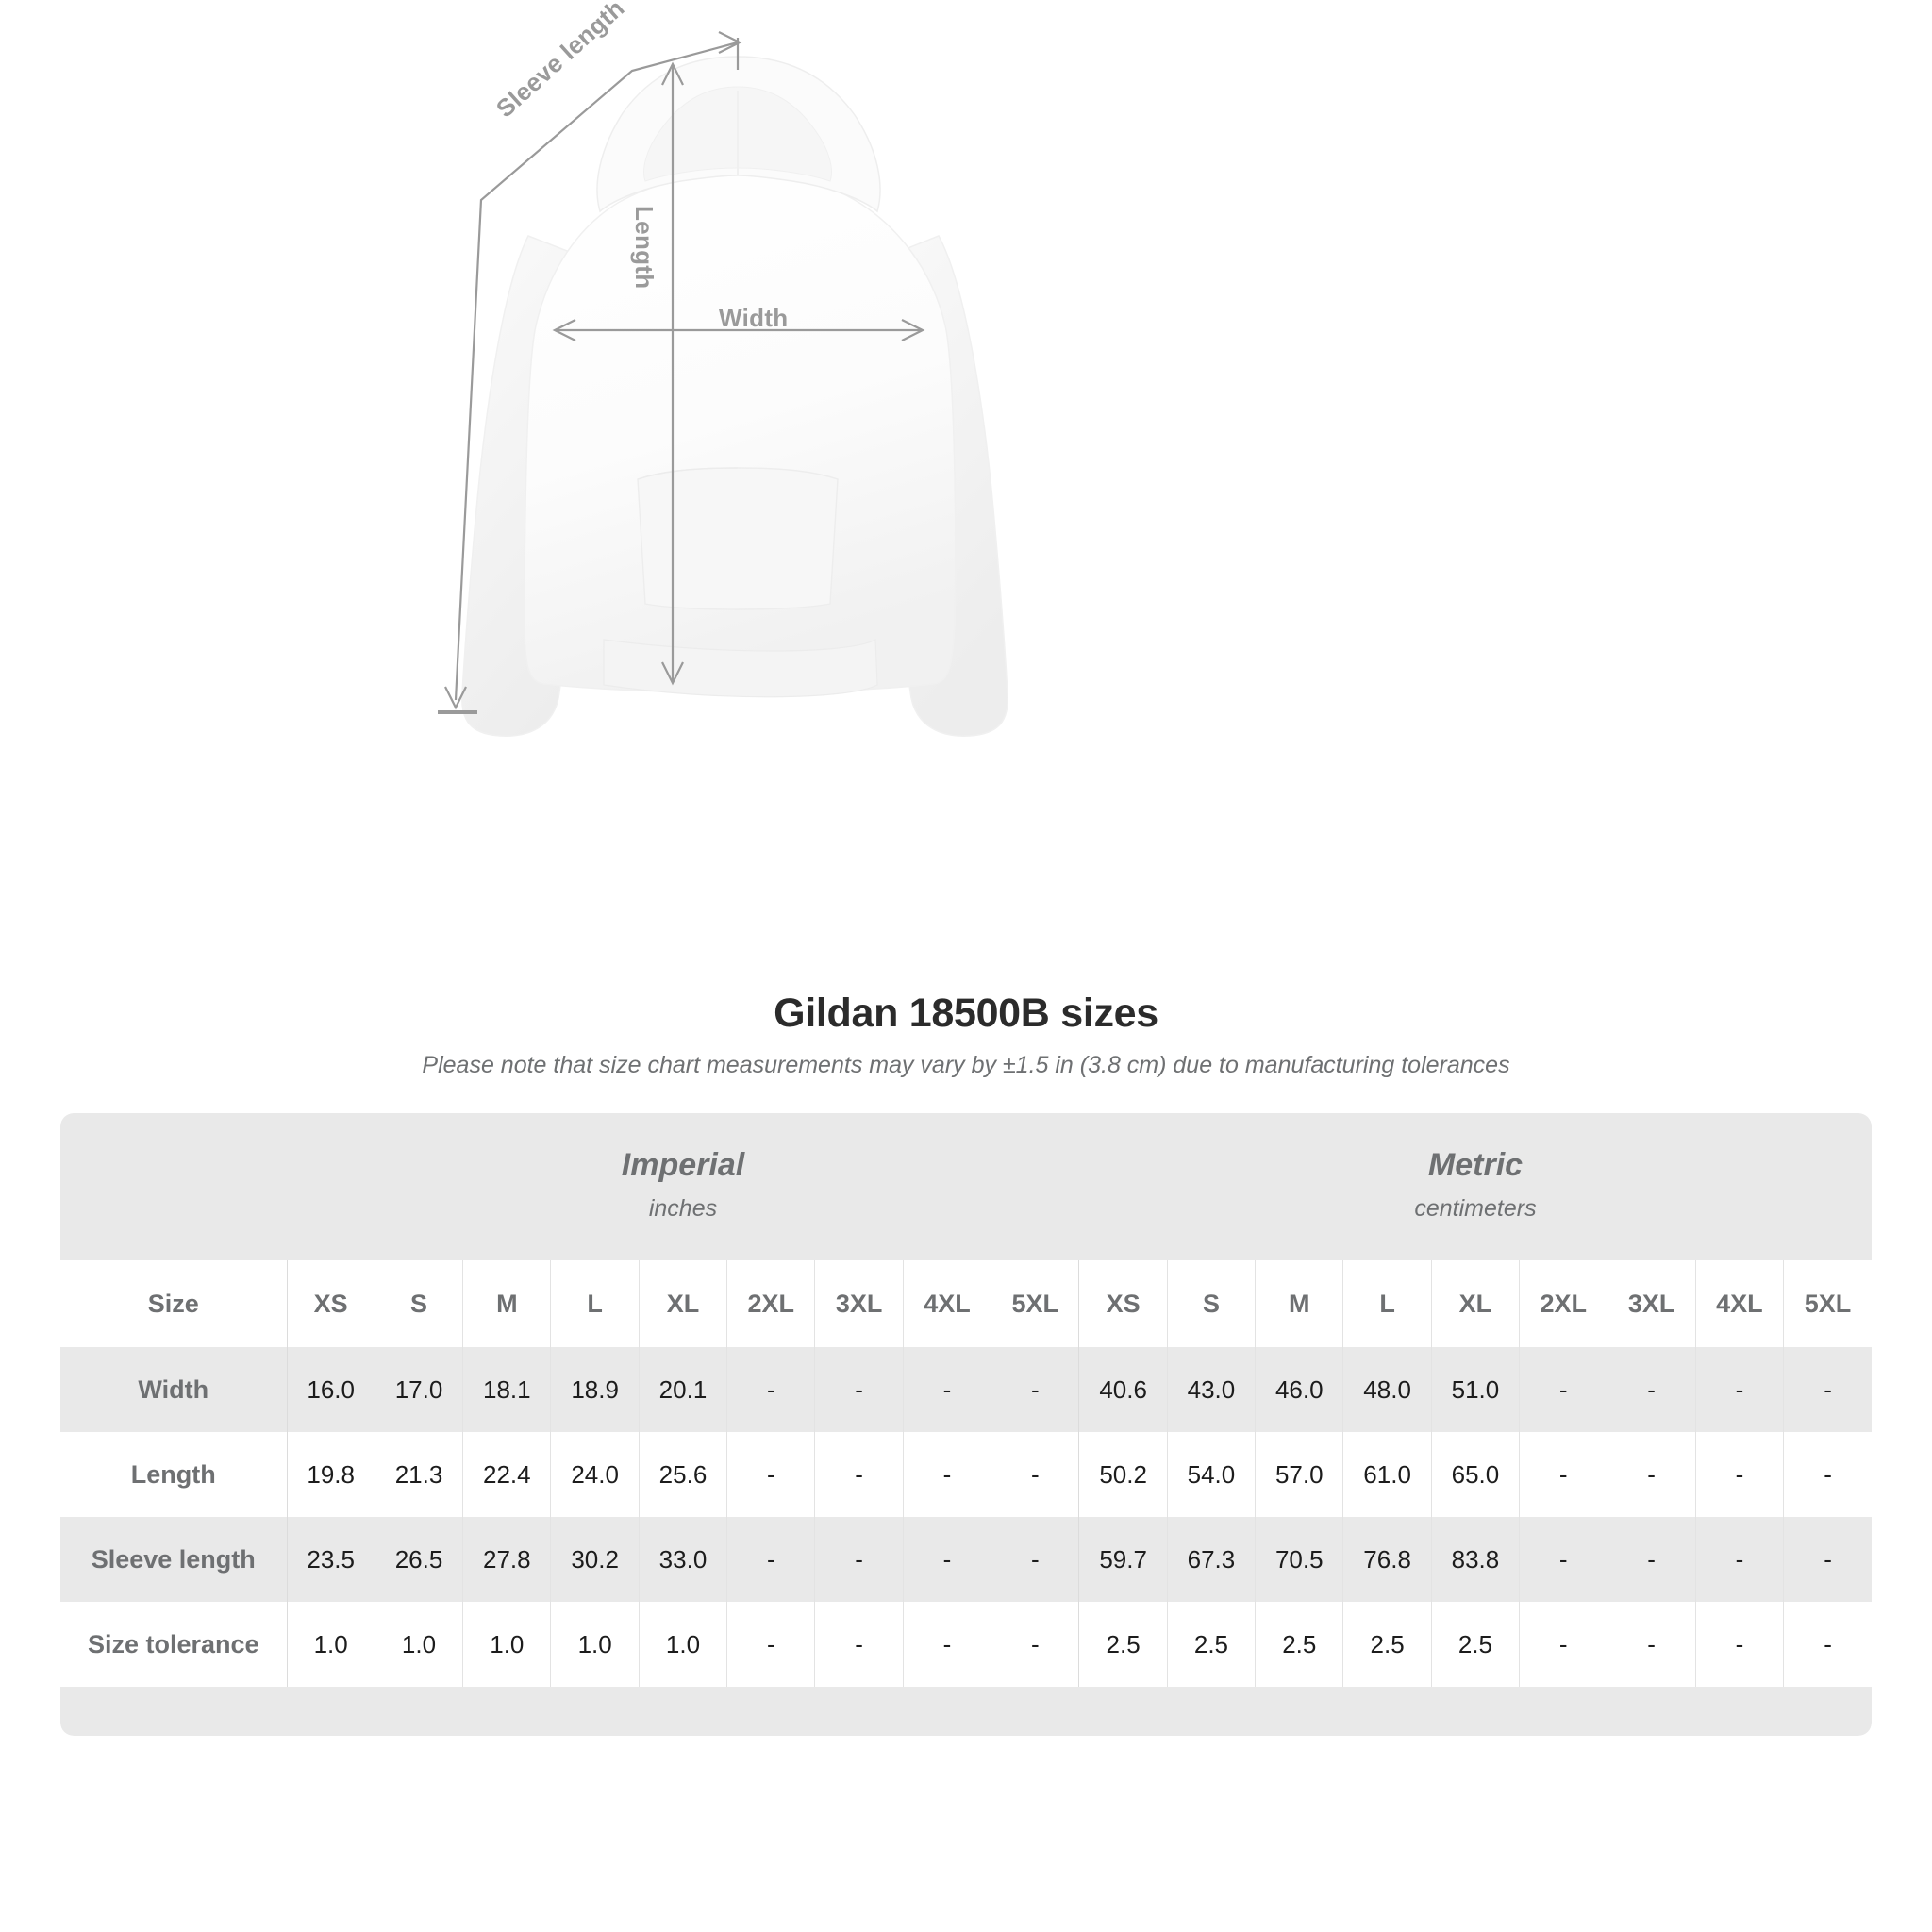 The width and height of the screenshot is (1932, 1932). I want to click on cell-length-imperial-l: 24.0, so click(595, 1474).